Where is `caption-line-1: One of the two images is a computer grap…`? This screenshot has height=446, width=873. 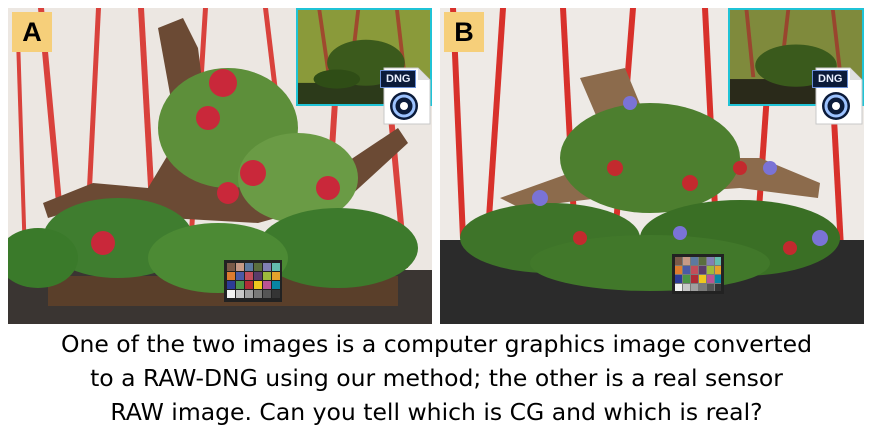 caption-line-1: One of the two images is a computer grap… is located at coordinates (436, 344).